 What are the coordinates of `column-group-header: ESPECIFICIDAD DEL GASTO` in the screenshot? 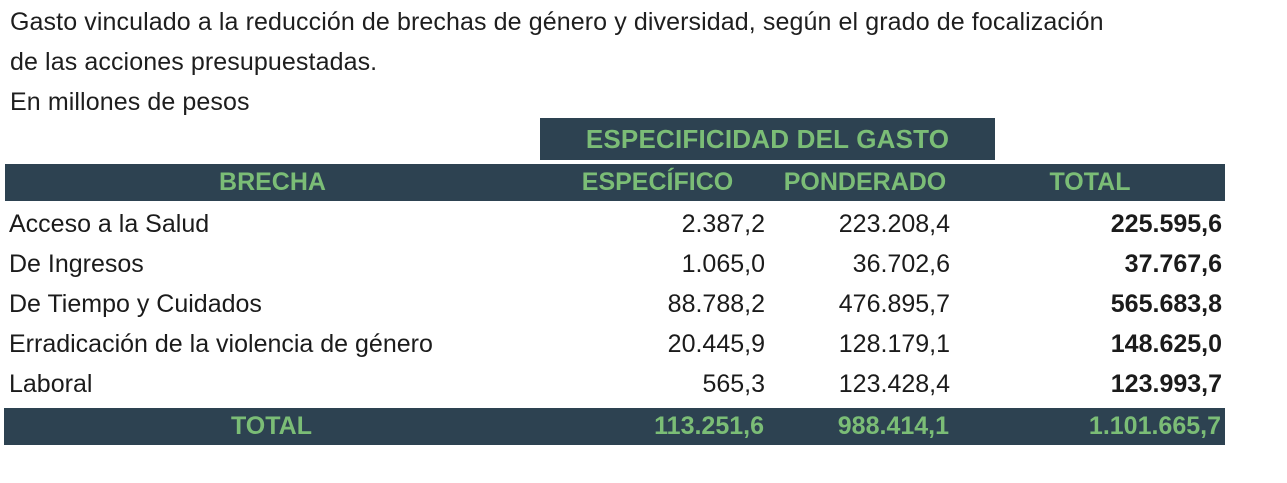 It's located at (767, 139).